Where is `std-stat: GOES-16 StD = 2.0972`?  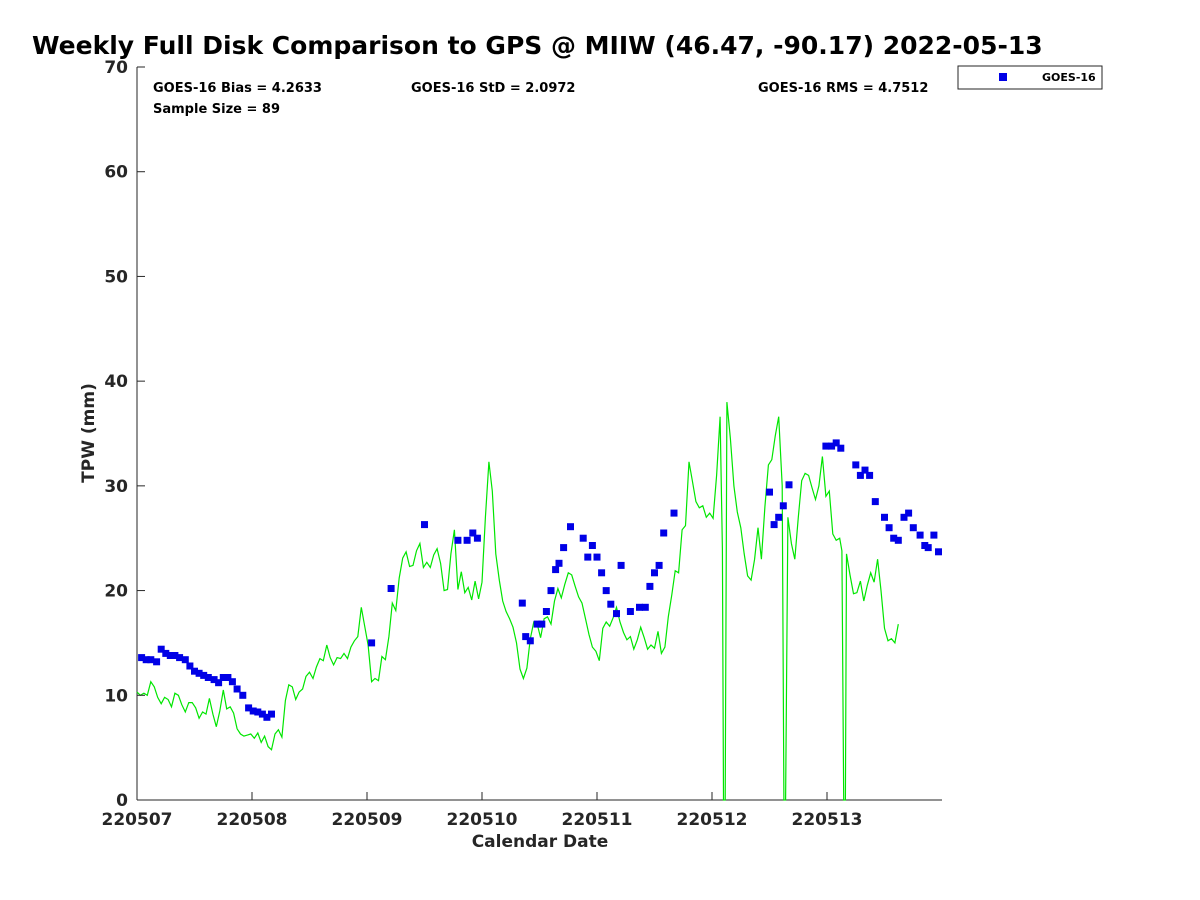
std-stat: GOES-16 StD = 2.0972 is located at coordinates (493, 88).